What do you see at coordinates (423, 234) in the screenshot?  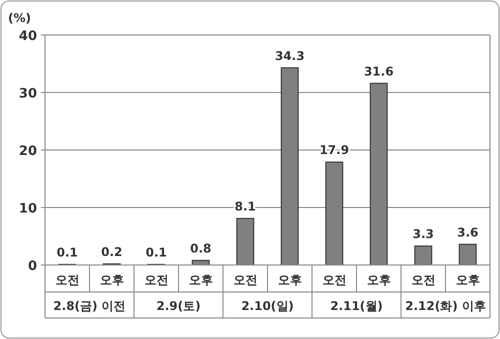 I see `data-label: 3.3` at bounding box center [423, 234].